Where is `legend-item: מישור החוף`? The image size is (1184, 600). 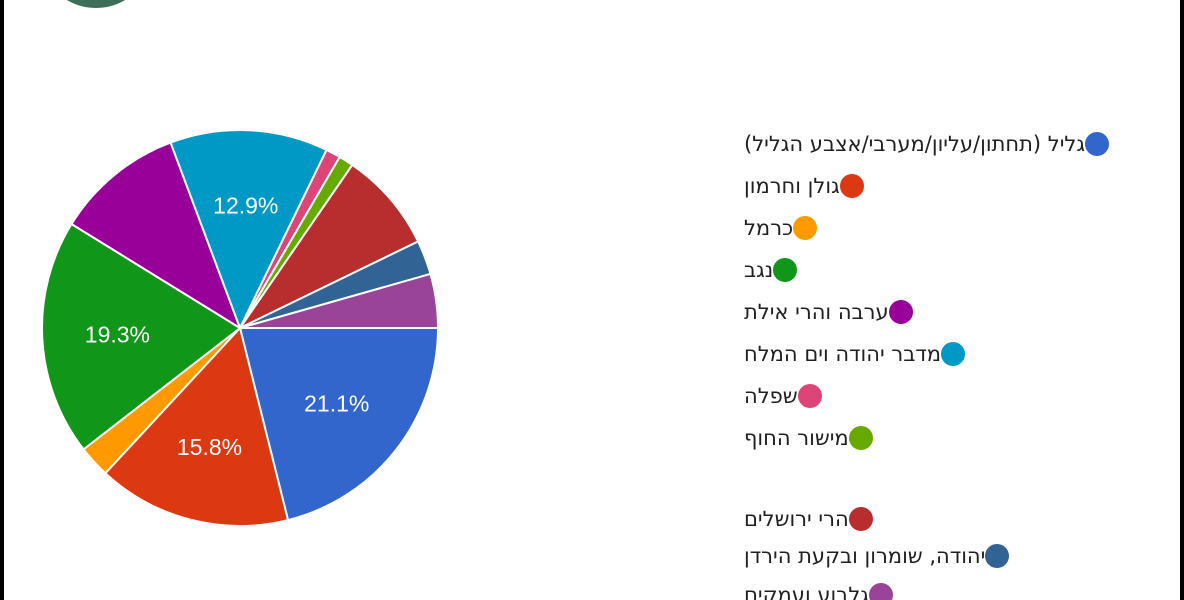 legend-item: מישור החוף is located at coordinates (945, 438).